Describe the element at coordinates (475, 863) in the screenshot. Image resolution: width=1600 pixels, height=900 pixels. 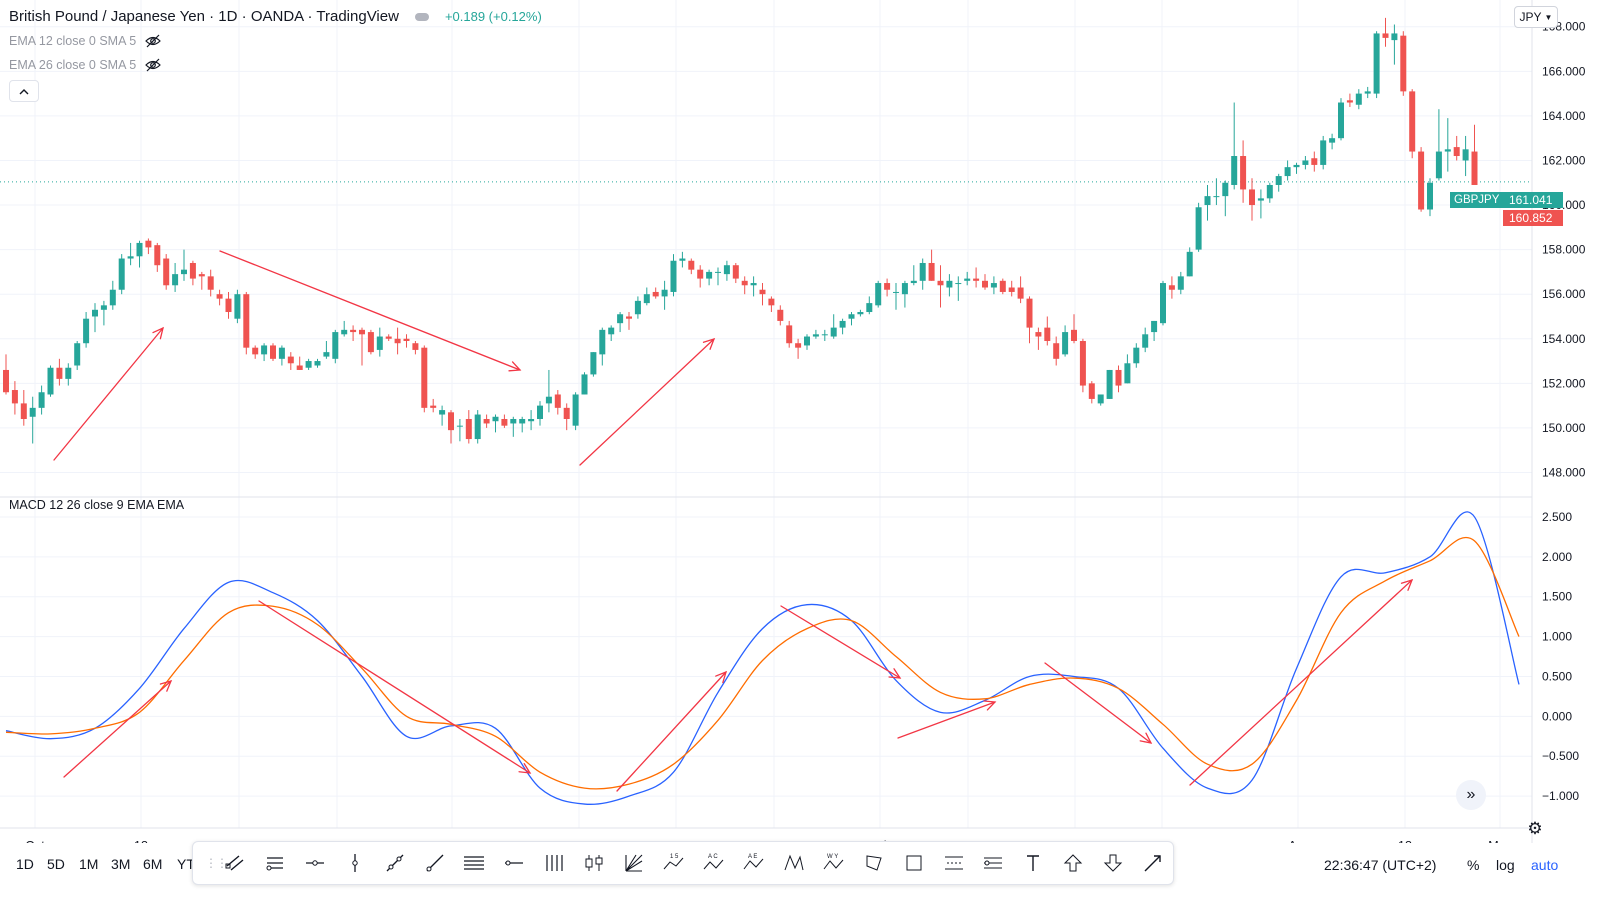
I see `horizontal-lines-icon` at that location.